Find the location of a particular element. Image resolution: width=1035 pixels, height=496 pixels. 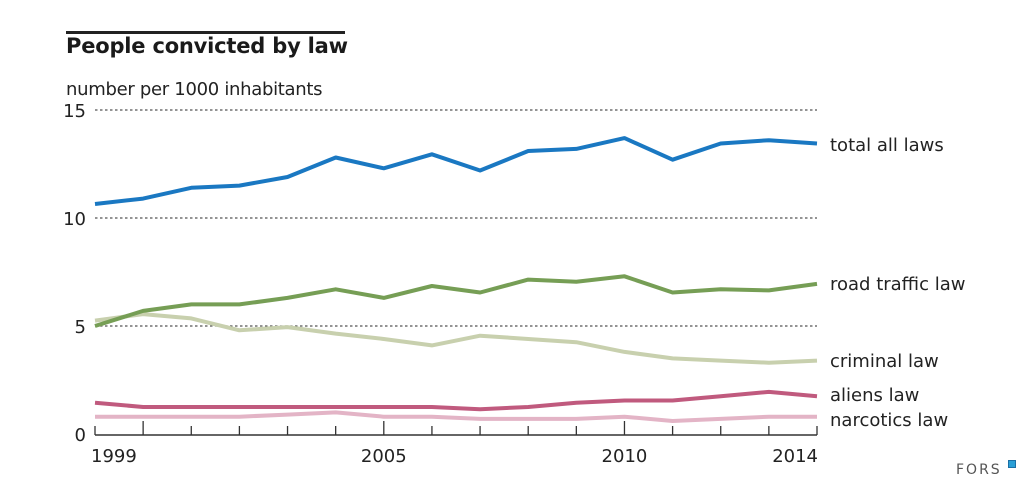

series-label-total-all-laws: total all laws is located at coordinates (887, 145).